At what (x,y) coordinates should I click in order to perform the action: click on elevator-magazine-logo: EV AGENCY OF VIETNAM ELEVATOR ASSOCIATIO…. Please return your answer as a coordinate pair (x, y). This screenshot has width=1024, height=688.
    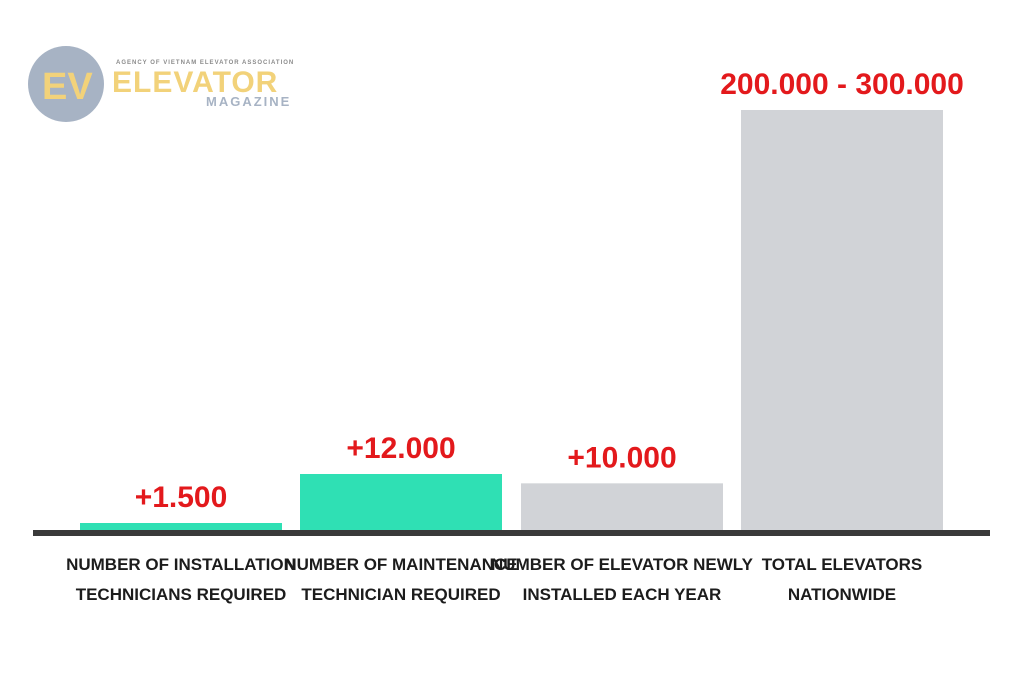
    Looking at the image, I should click on (161, 84).